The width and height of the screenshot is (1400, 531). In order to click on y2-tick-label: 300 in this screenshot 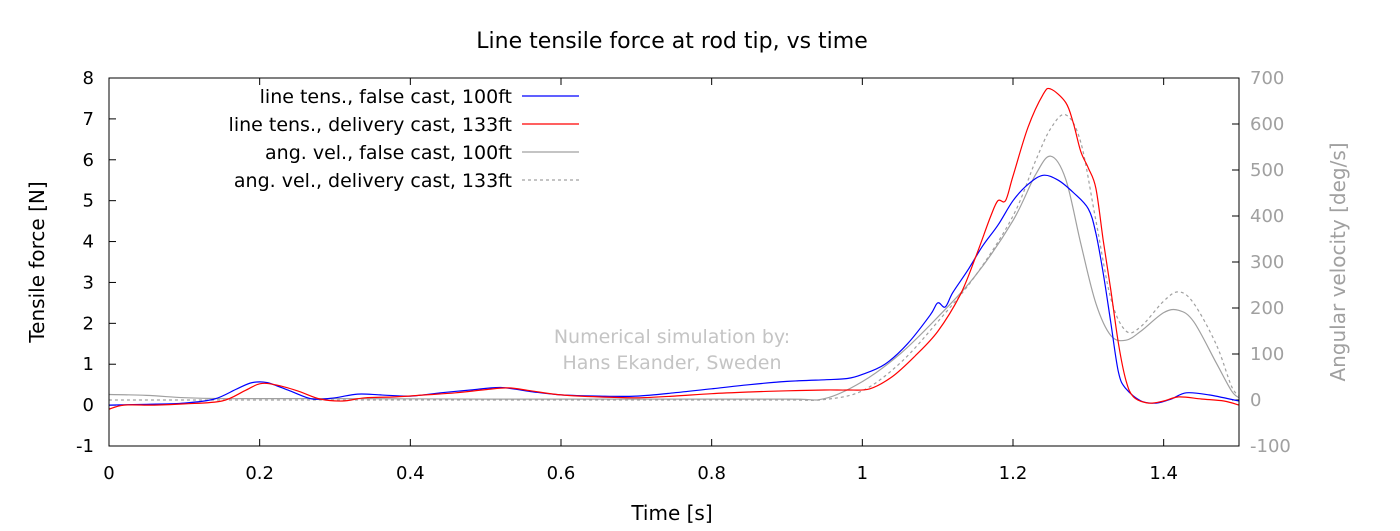, I will do `click(1267, 262)`.